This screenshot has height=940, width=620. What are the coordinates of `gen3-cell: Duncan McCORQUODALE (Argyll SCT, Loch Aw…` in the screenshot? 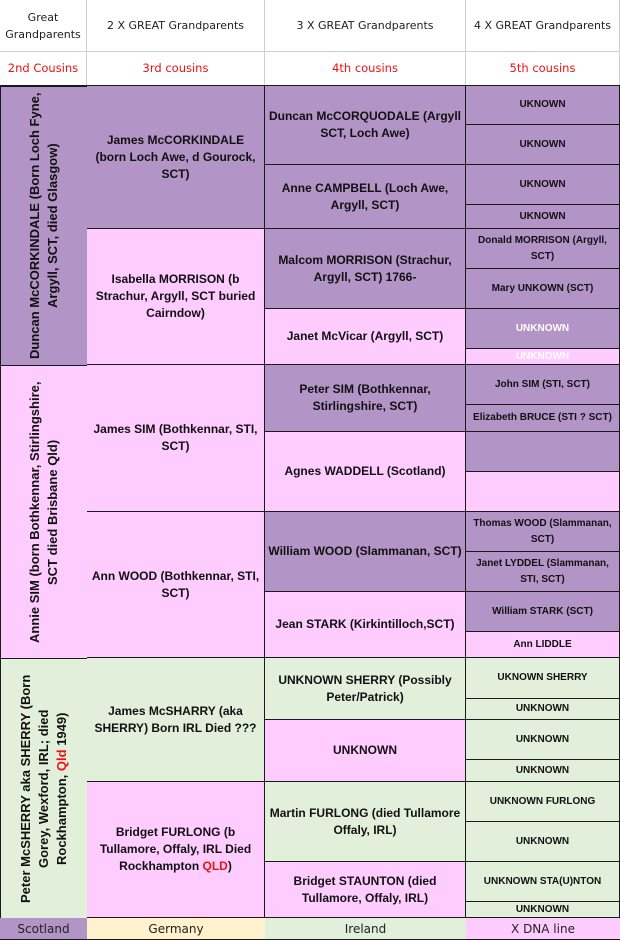 It's located at (365, 125).